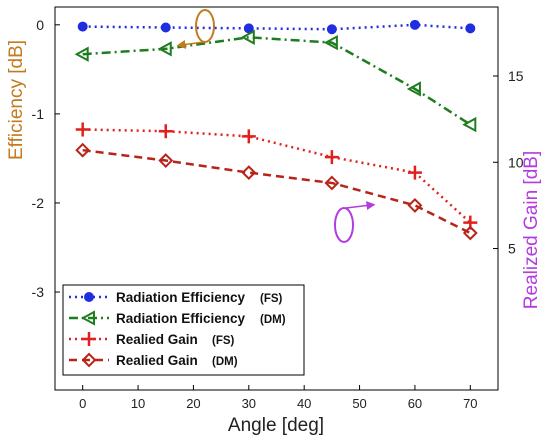  I want to click on x-tick-label: 0, so click(82, 403).